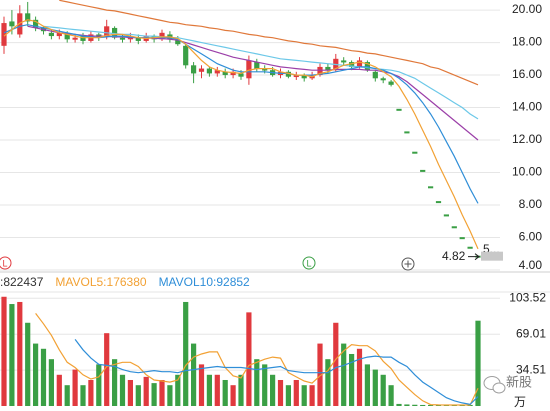  I want to click on y-tick-label: 14.00, so click(527, 107).